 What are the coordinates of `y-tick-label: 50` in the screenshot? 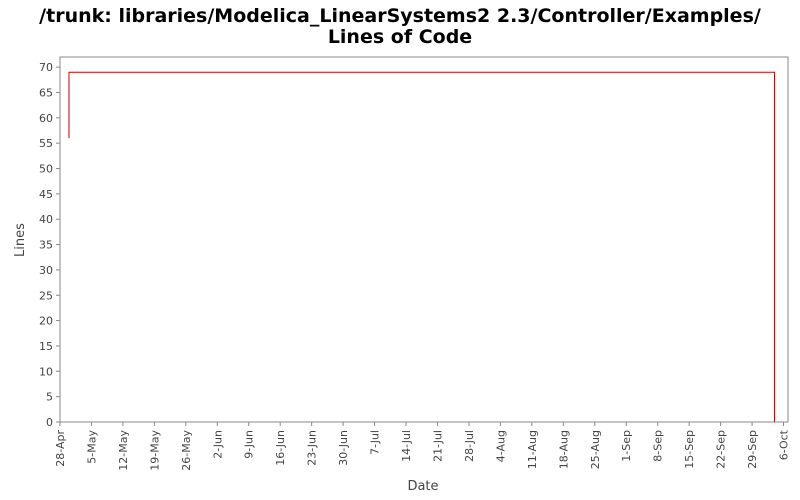 It's located at (46, 169).